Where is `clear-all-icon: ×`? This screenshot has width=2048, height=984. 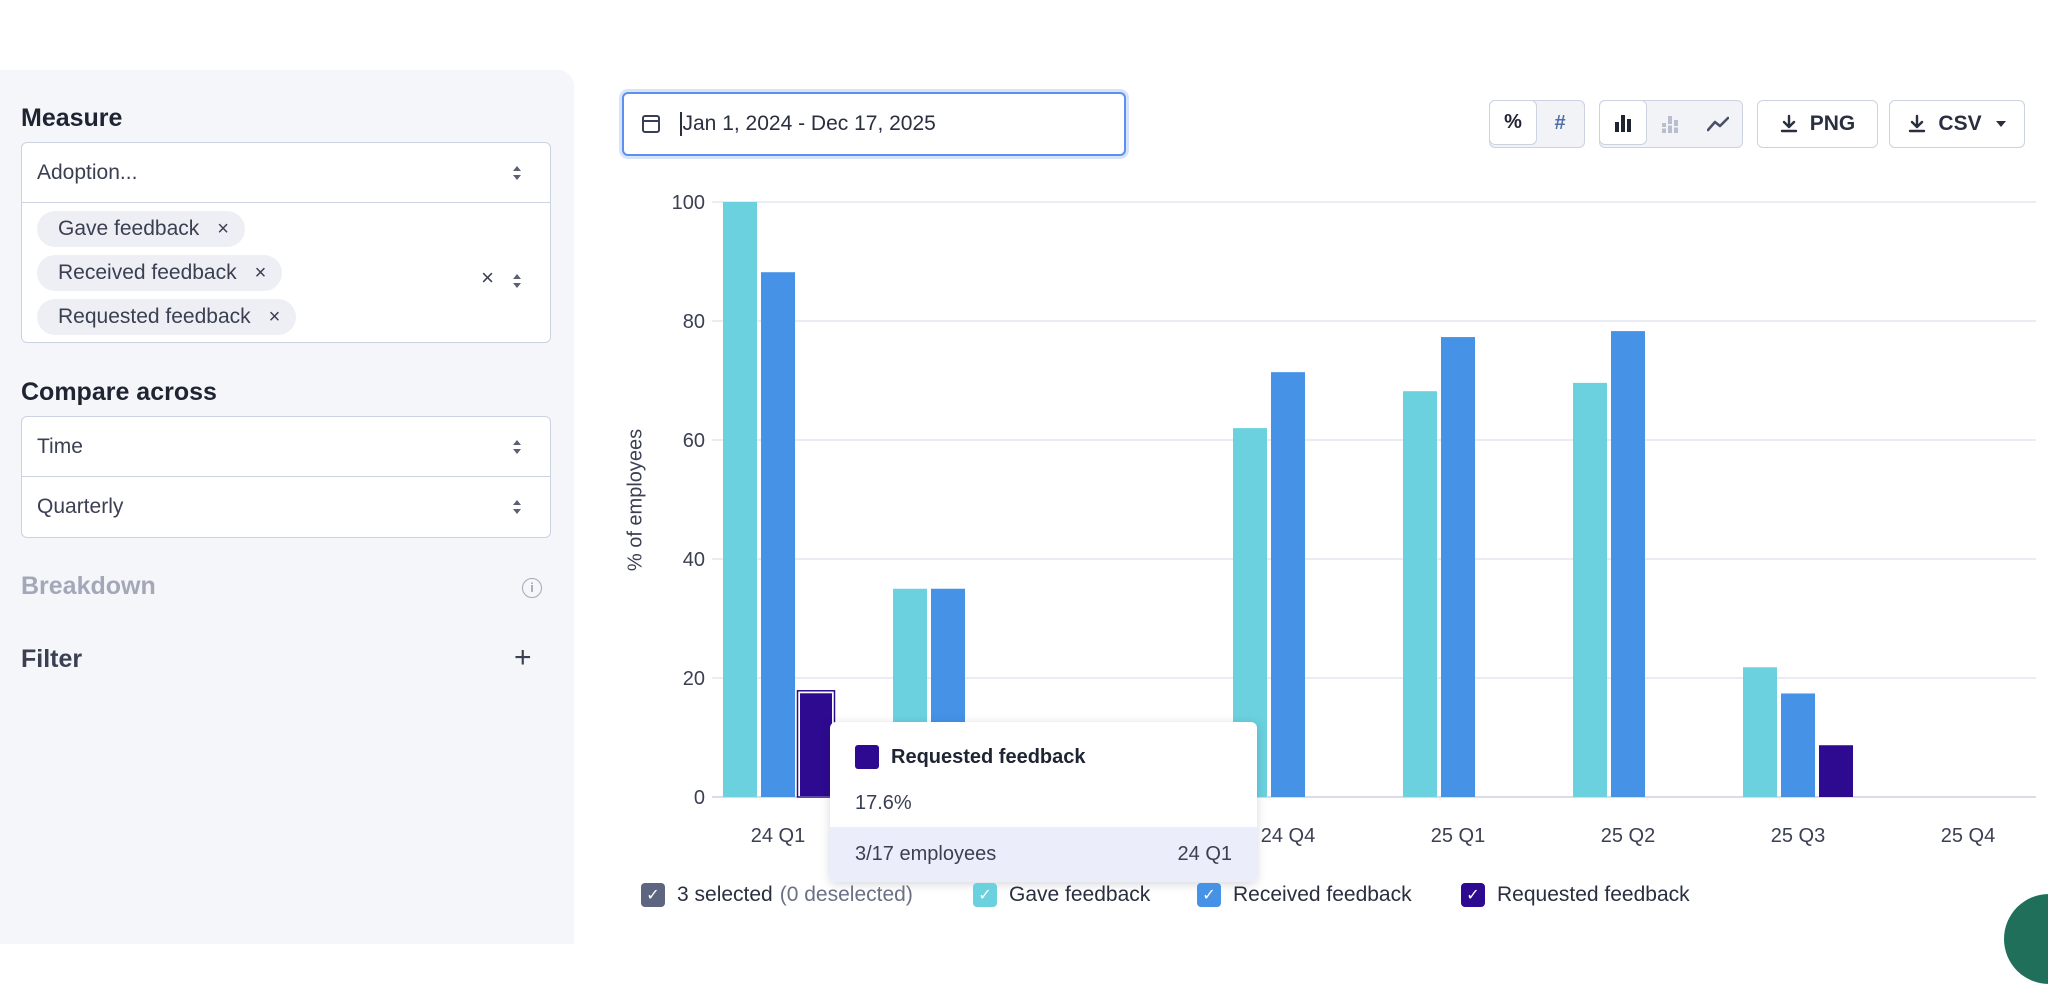
clear-all-icon: × is located at coordinates (487, 277).